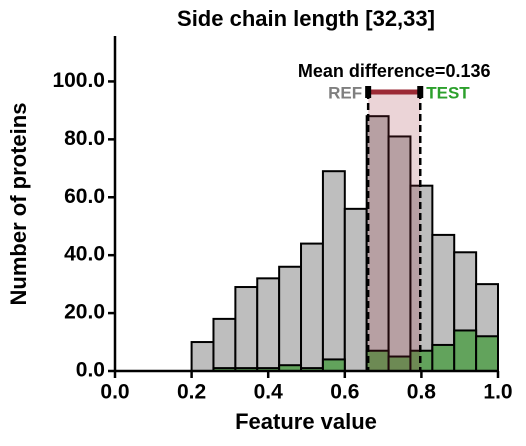 The image size is (526, 446). I want to click on y-tick-label: 60.0, so click(84, 196).